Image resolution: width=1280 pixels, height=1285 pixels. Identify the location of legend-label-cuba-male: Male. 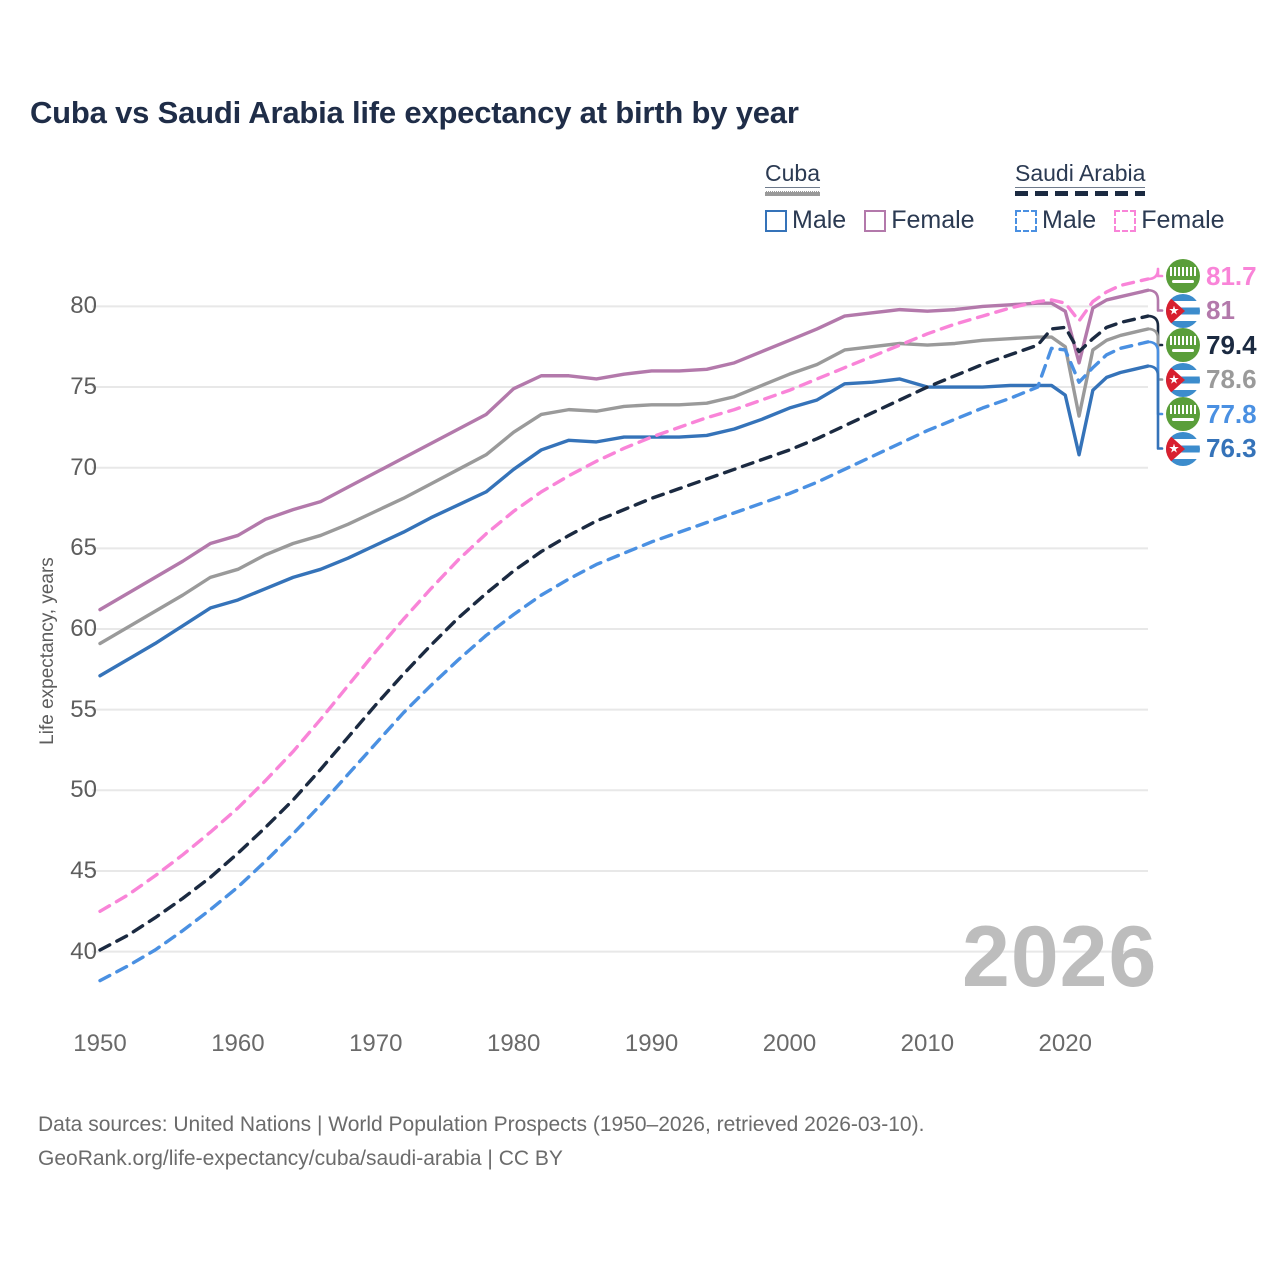
(819, 220).